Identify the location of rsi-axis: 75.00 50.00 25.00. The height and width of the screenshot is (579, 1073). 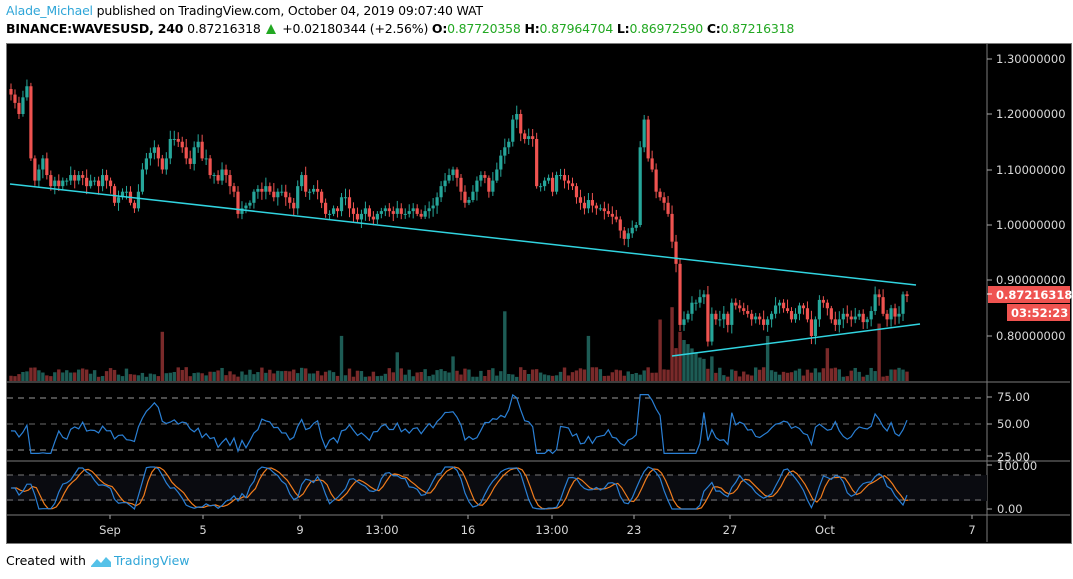
(1008, 427).